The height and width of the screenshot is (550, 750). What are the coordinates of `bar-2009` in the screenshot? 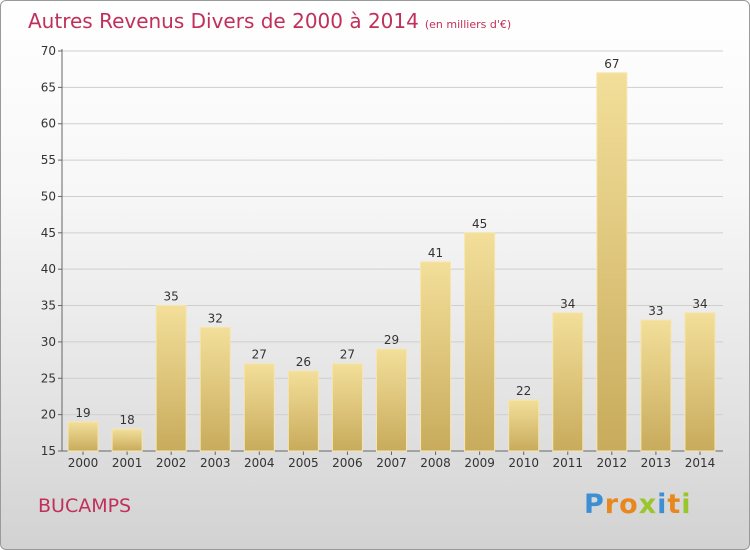 It's located at (480, 342).